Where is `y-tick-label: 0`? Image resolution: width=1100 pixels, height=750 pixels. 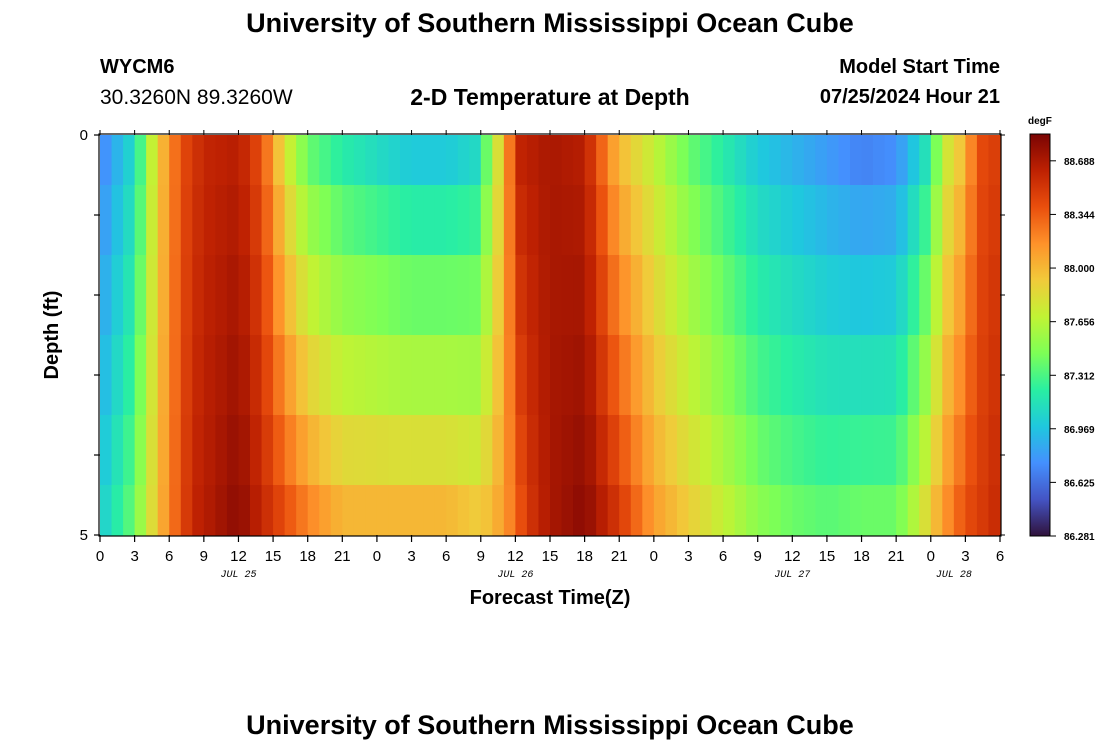 y-tick-label: 0 is located at coordinates (84, 135).